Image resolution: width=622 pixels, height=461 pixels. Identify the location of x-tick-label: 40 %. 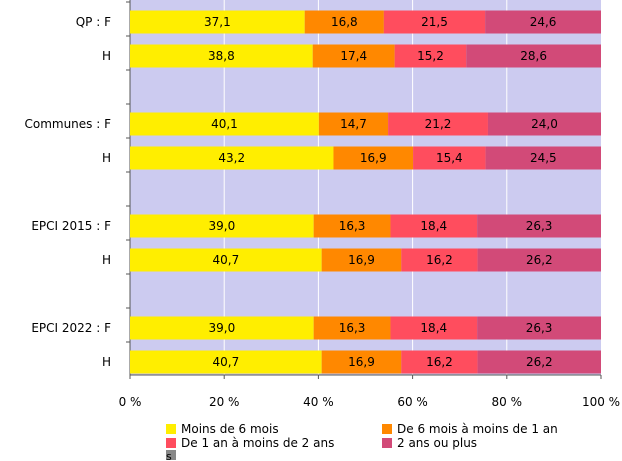
(318, 402).